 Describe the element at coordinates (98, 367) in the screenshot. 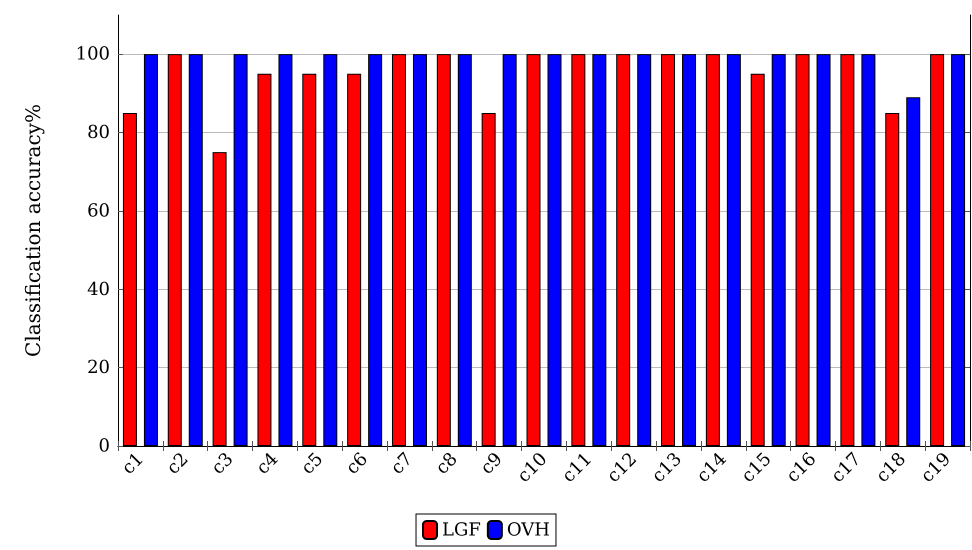

I see `y-tick-label: 20` at that location.